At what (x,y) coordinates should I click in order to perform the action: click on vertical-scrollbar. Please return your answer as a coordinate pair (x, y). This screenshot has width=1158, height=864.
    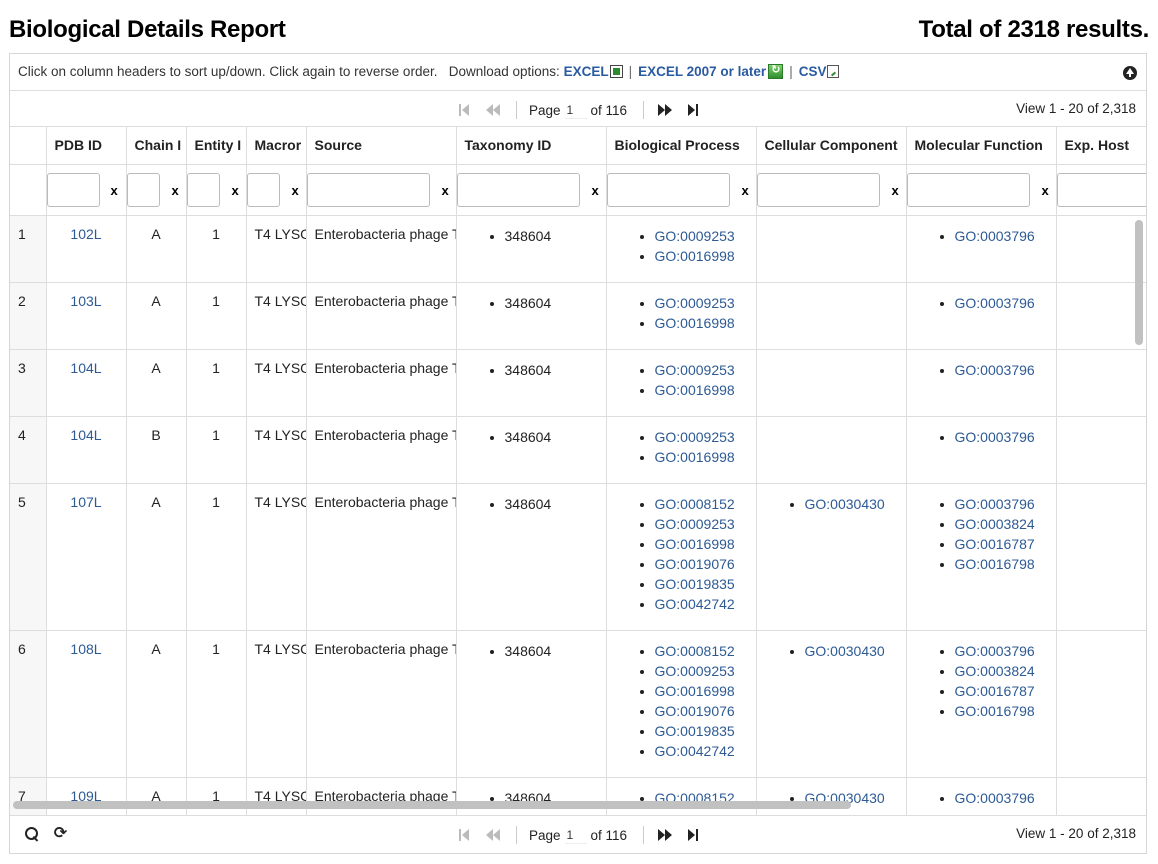
    Looking at the image, I should click on (1139, 282).